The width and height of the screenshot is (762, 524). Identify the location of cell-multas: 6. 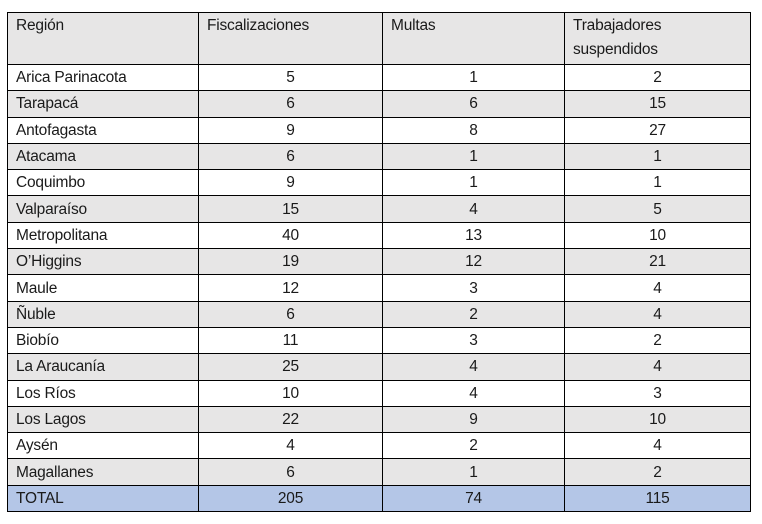
(473, 104).